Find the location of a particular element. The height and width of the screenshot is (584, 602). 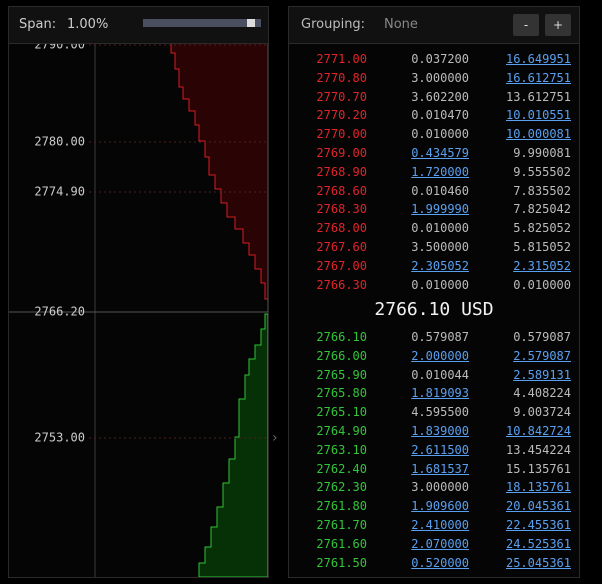

ask-row: 2770.80 3.000000 16.612751 is located at coordinates (434, 78).